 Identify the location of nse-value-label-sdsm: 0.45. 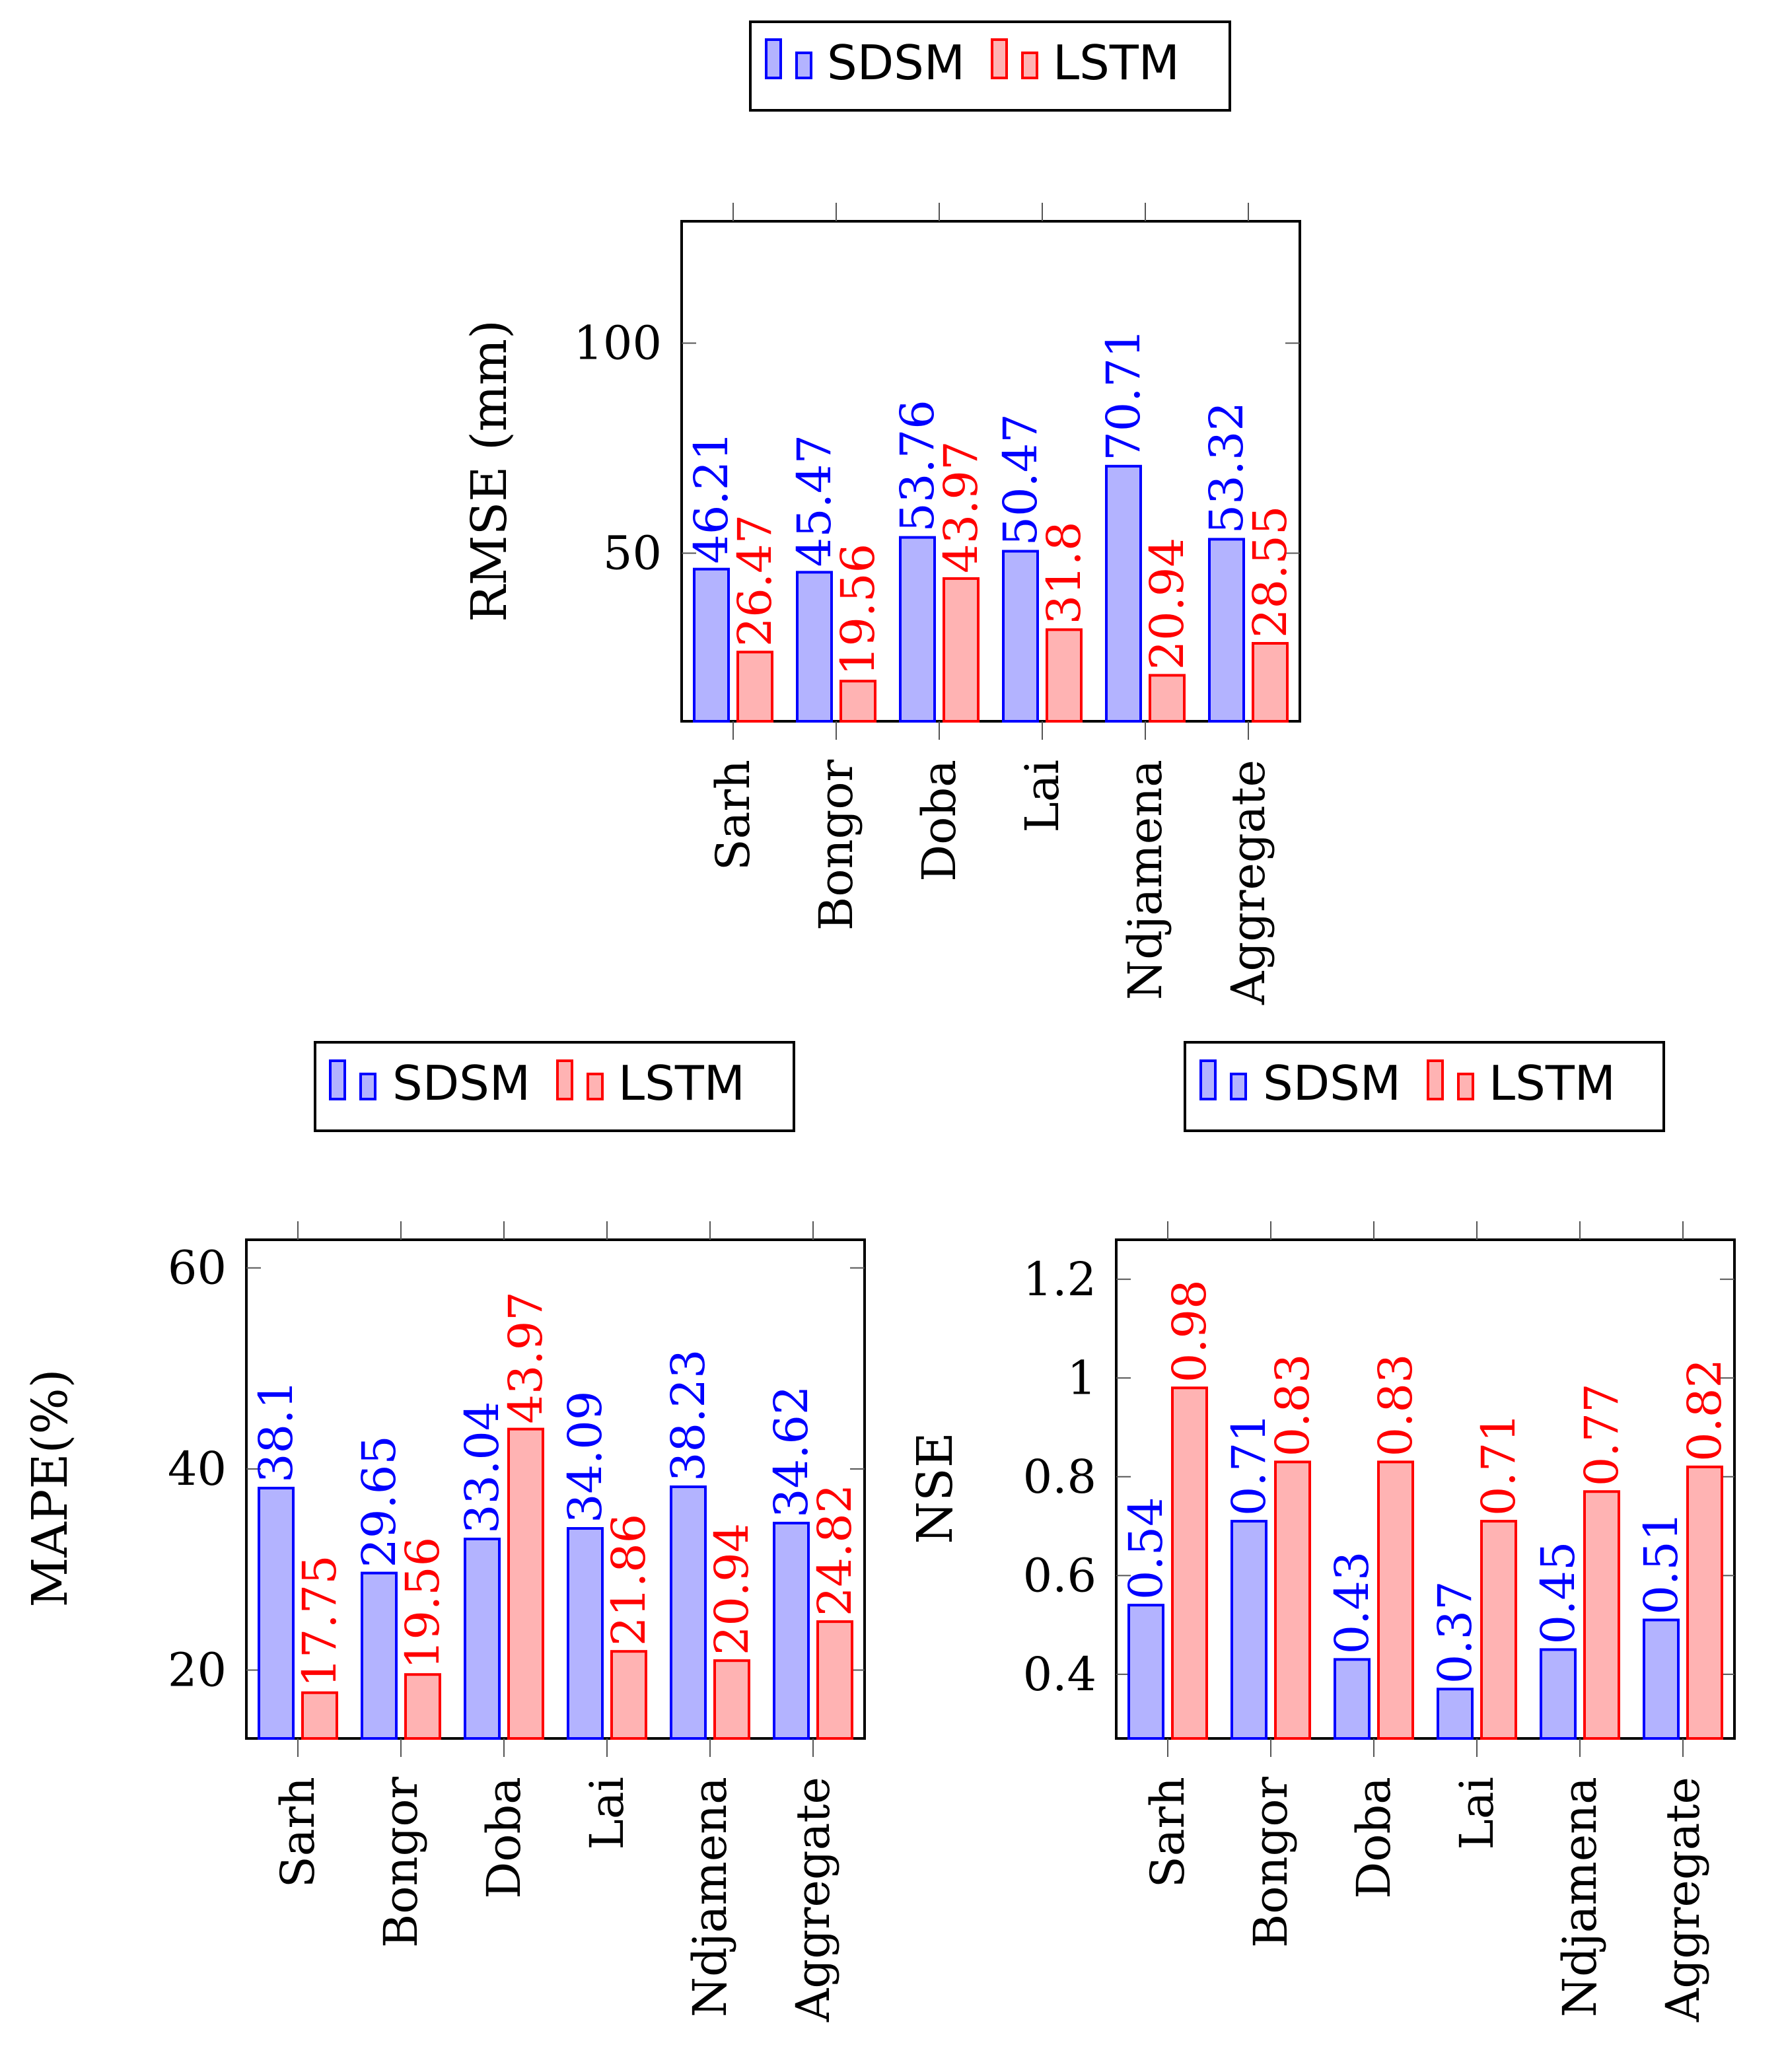
(1558, 1593).